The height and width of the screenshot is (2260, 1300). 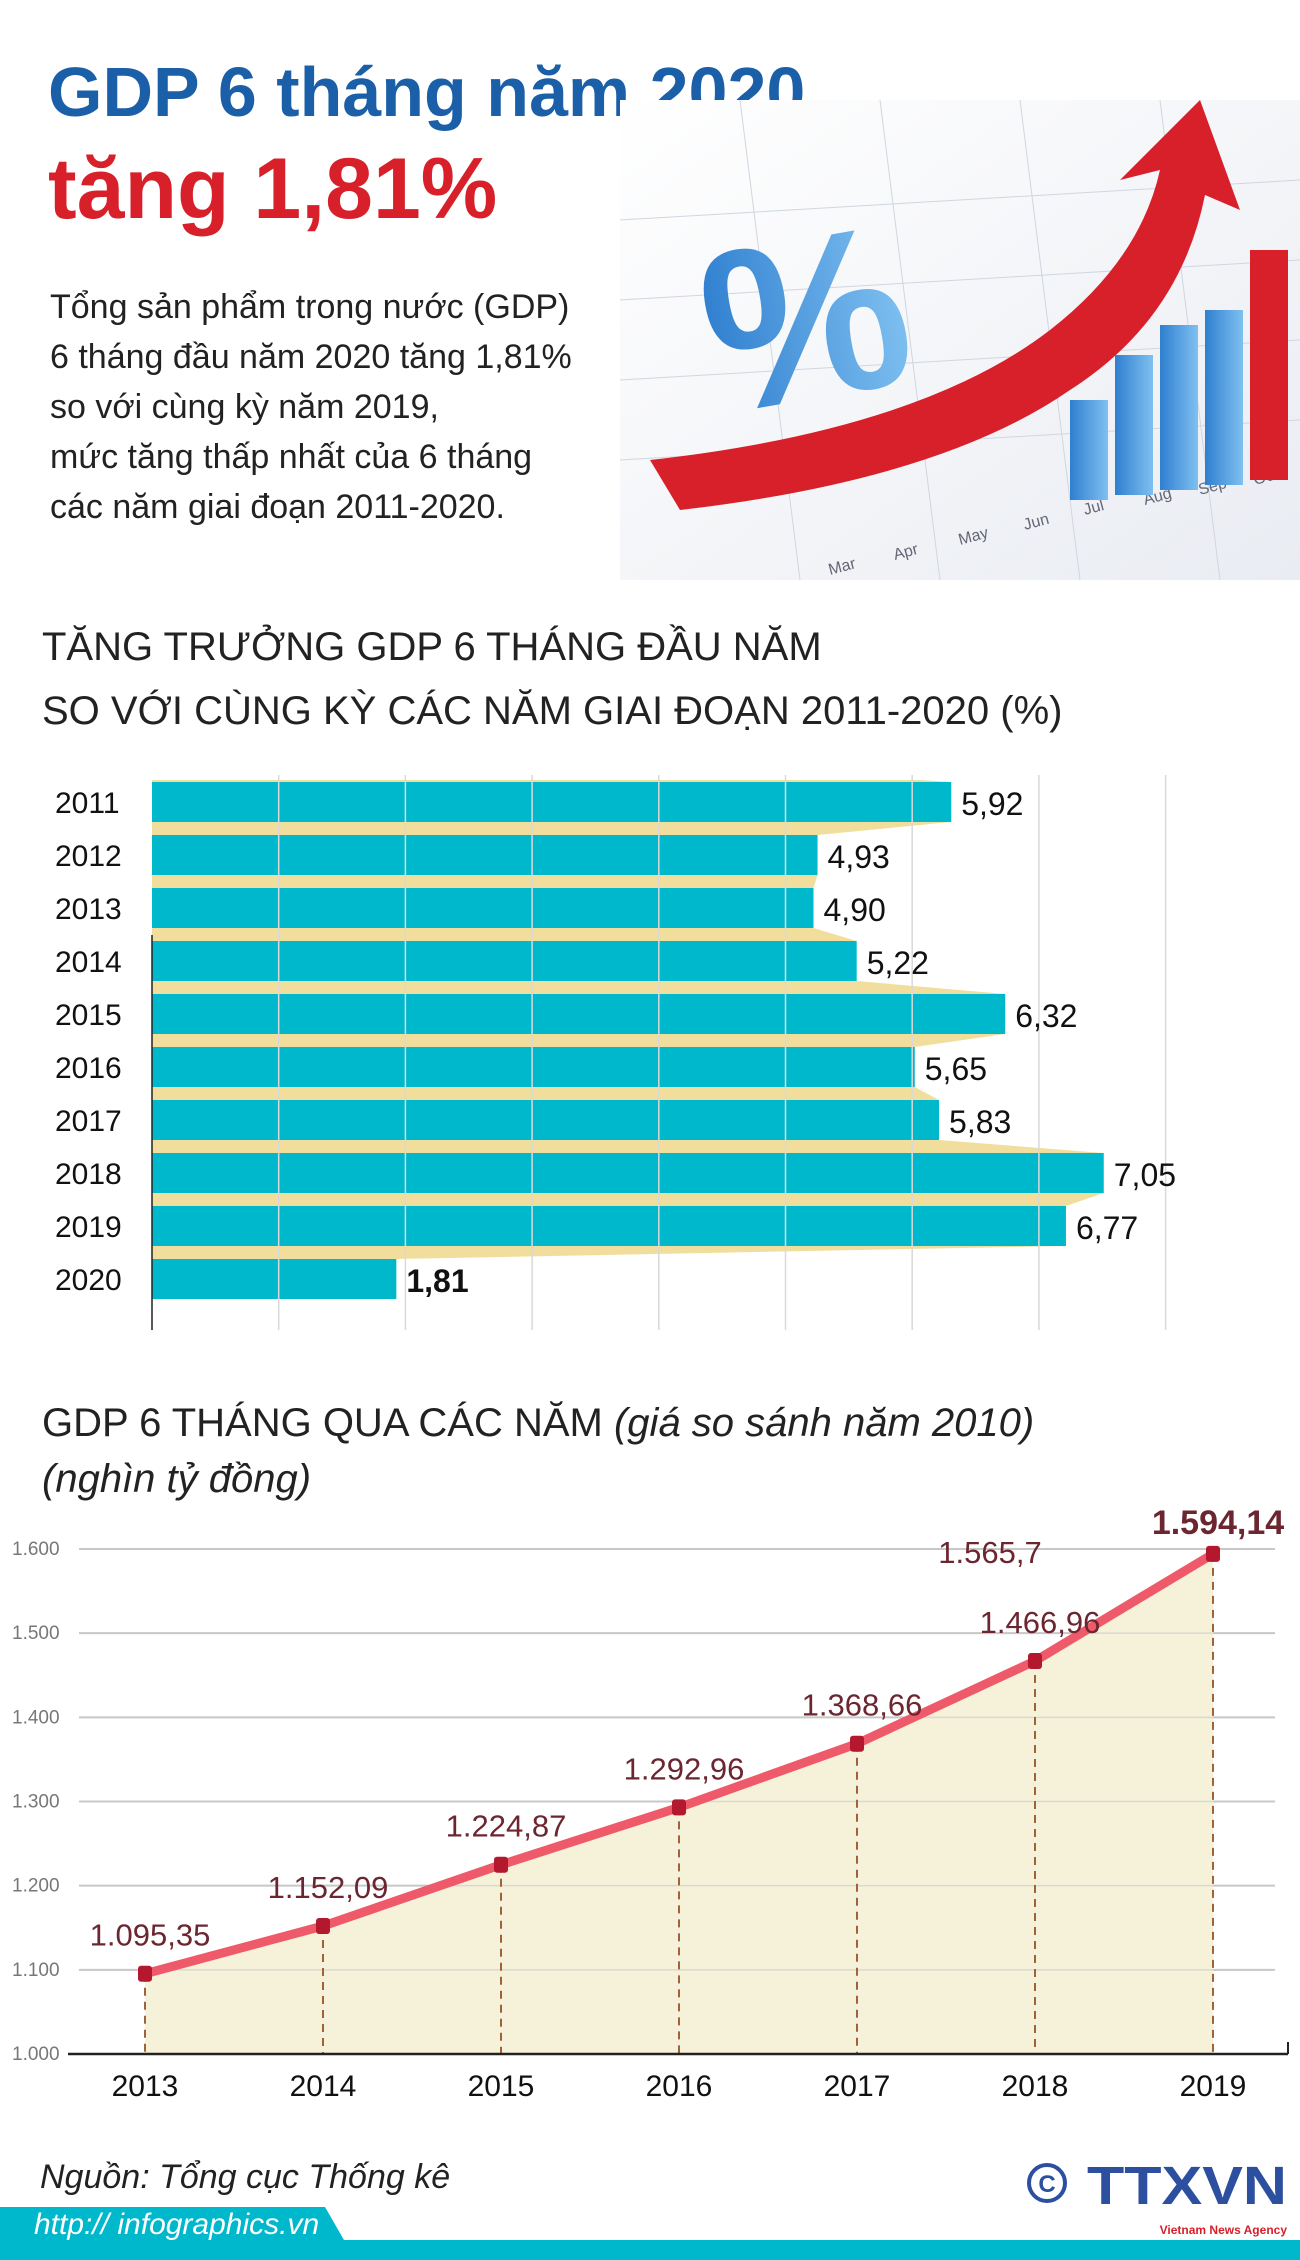 I want to click on point-label: 1.594,14, so click(x=1218, y=1523).